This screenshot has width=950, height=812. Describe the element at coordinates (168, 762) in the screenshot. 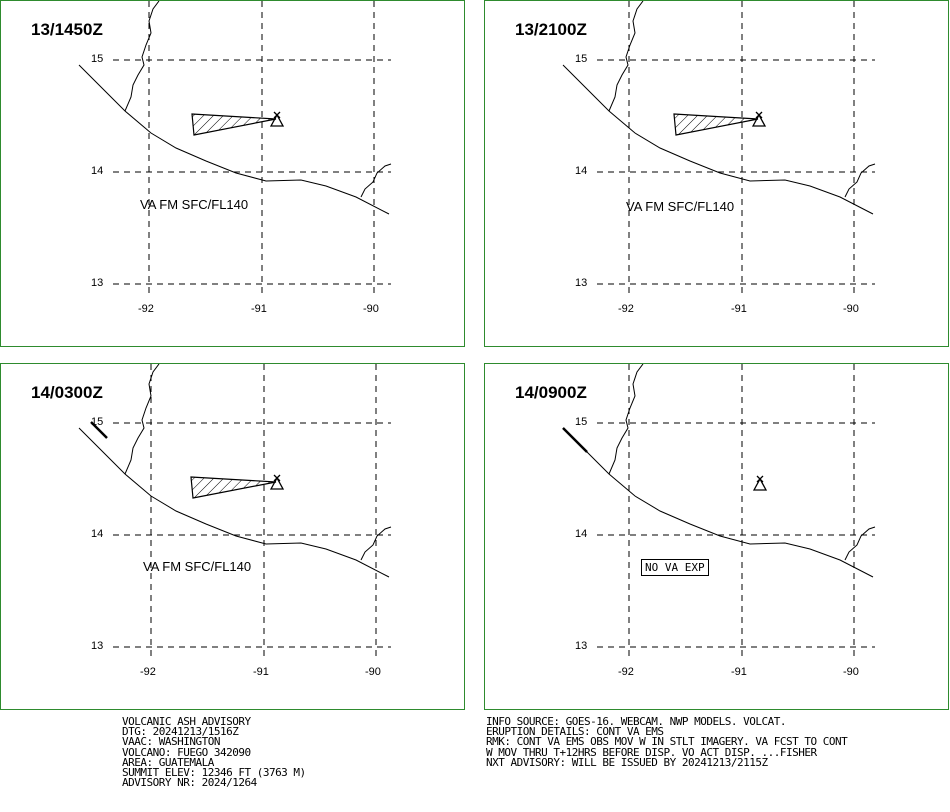

I see `advisory-line: AREA: GUATEMALA` at that location.